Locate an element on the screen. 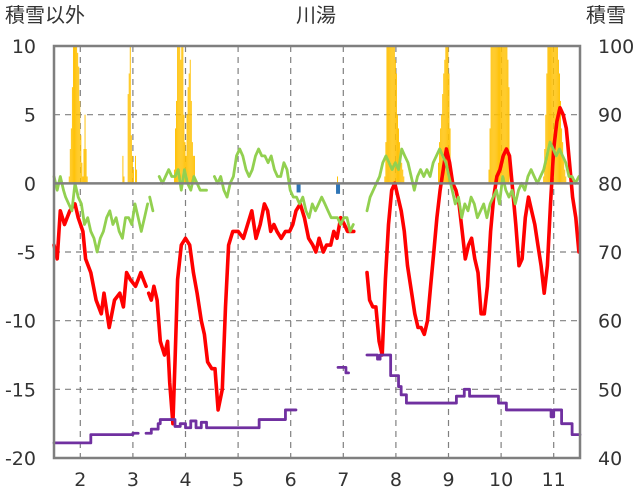  left-axis-ticks: -20 -15 -10 -5 0 5 10 is located at coordinates (20, 253).